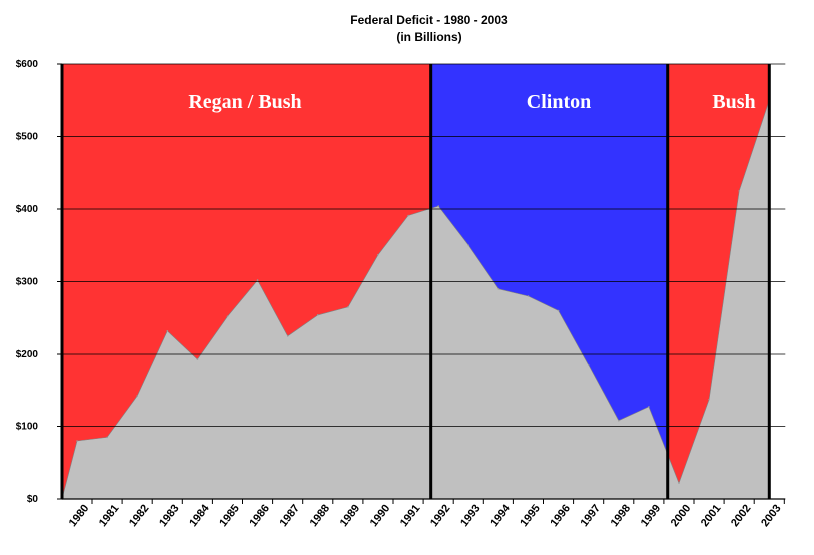 This screenshot has width=814, height=555. What do you see at coordinates (199, 515) in the screenshot?
I see `x-tick-label-4: 1984` at bounding box center [199, 515].